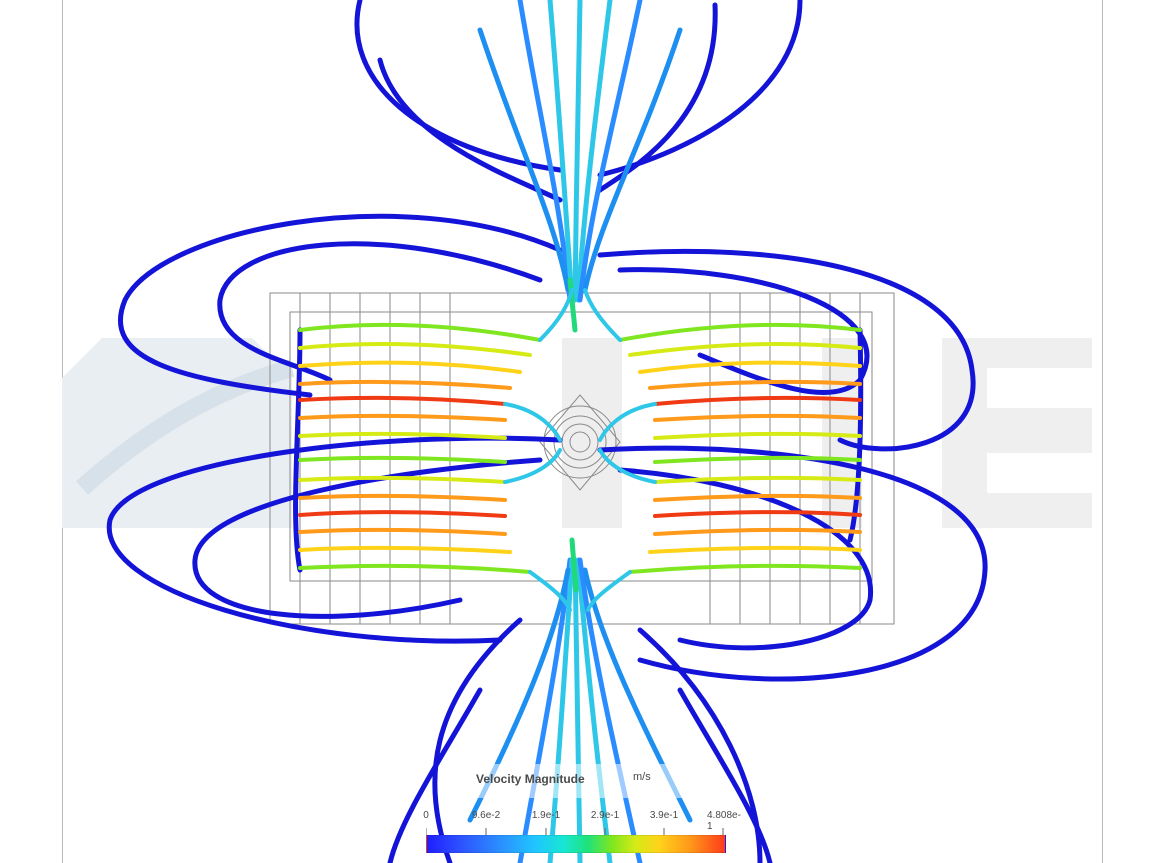 The width and height of the screenshot is (1151, 863). Describe the element at coordinates (486, 815) in the screenshot. I see `legend-tick-label: 9.6e-2` at that location.